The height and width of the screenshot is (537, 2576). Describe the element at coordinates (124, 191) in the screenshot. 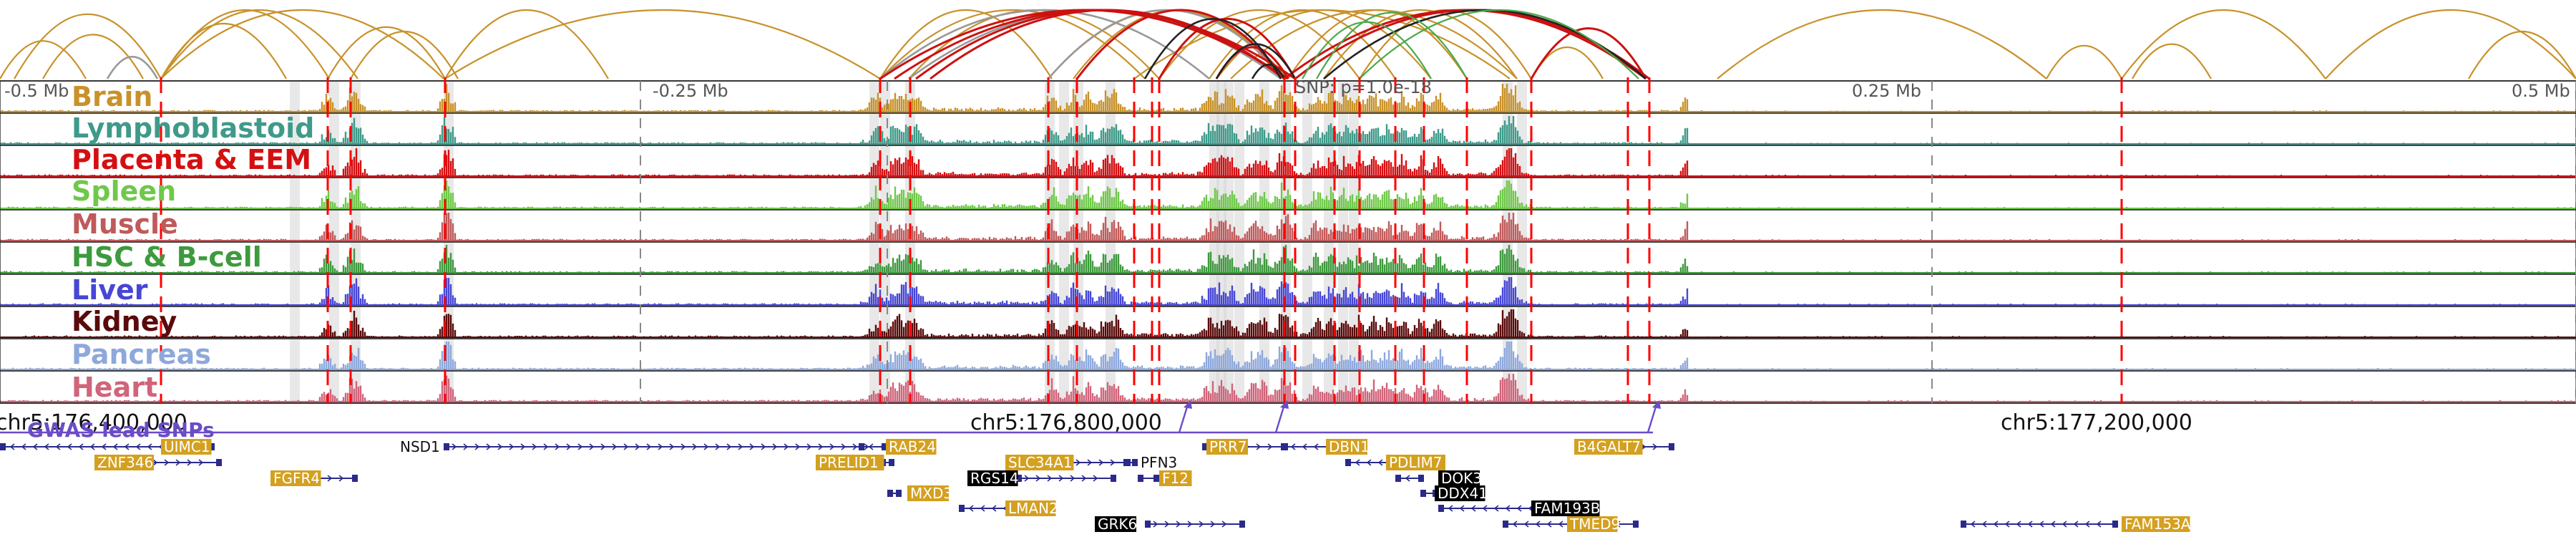

I see `track-label-spleen: Spleen` at that location.